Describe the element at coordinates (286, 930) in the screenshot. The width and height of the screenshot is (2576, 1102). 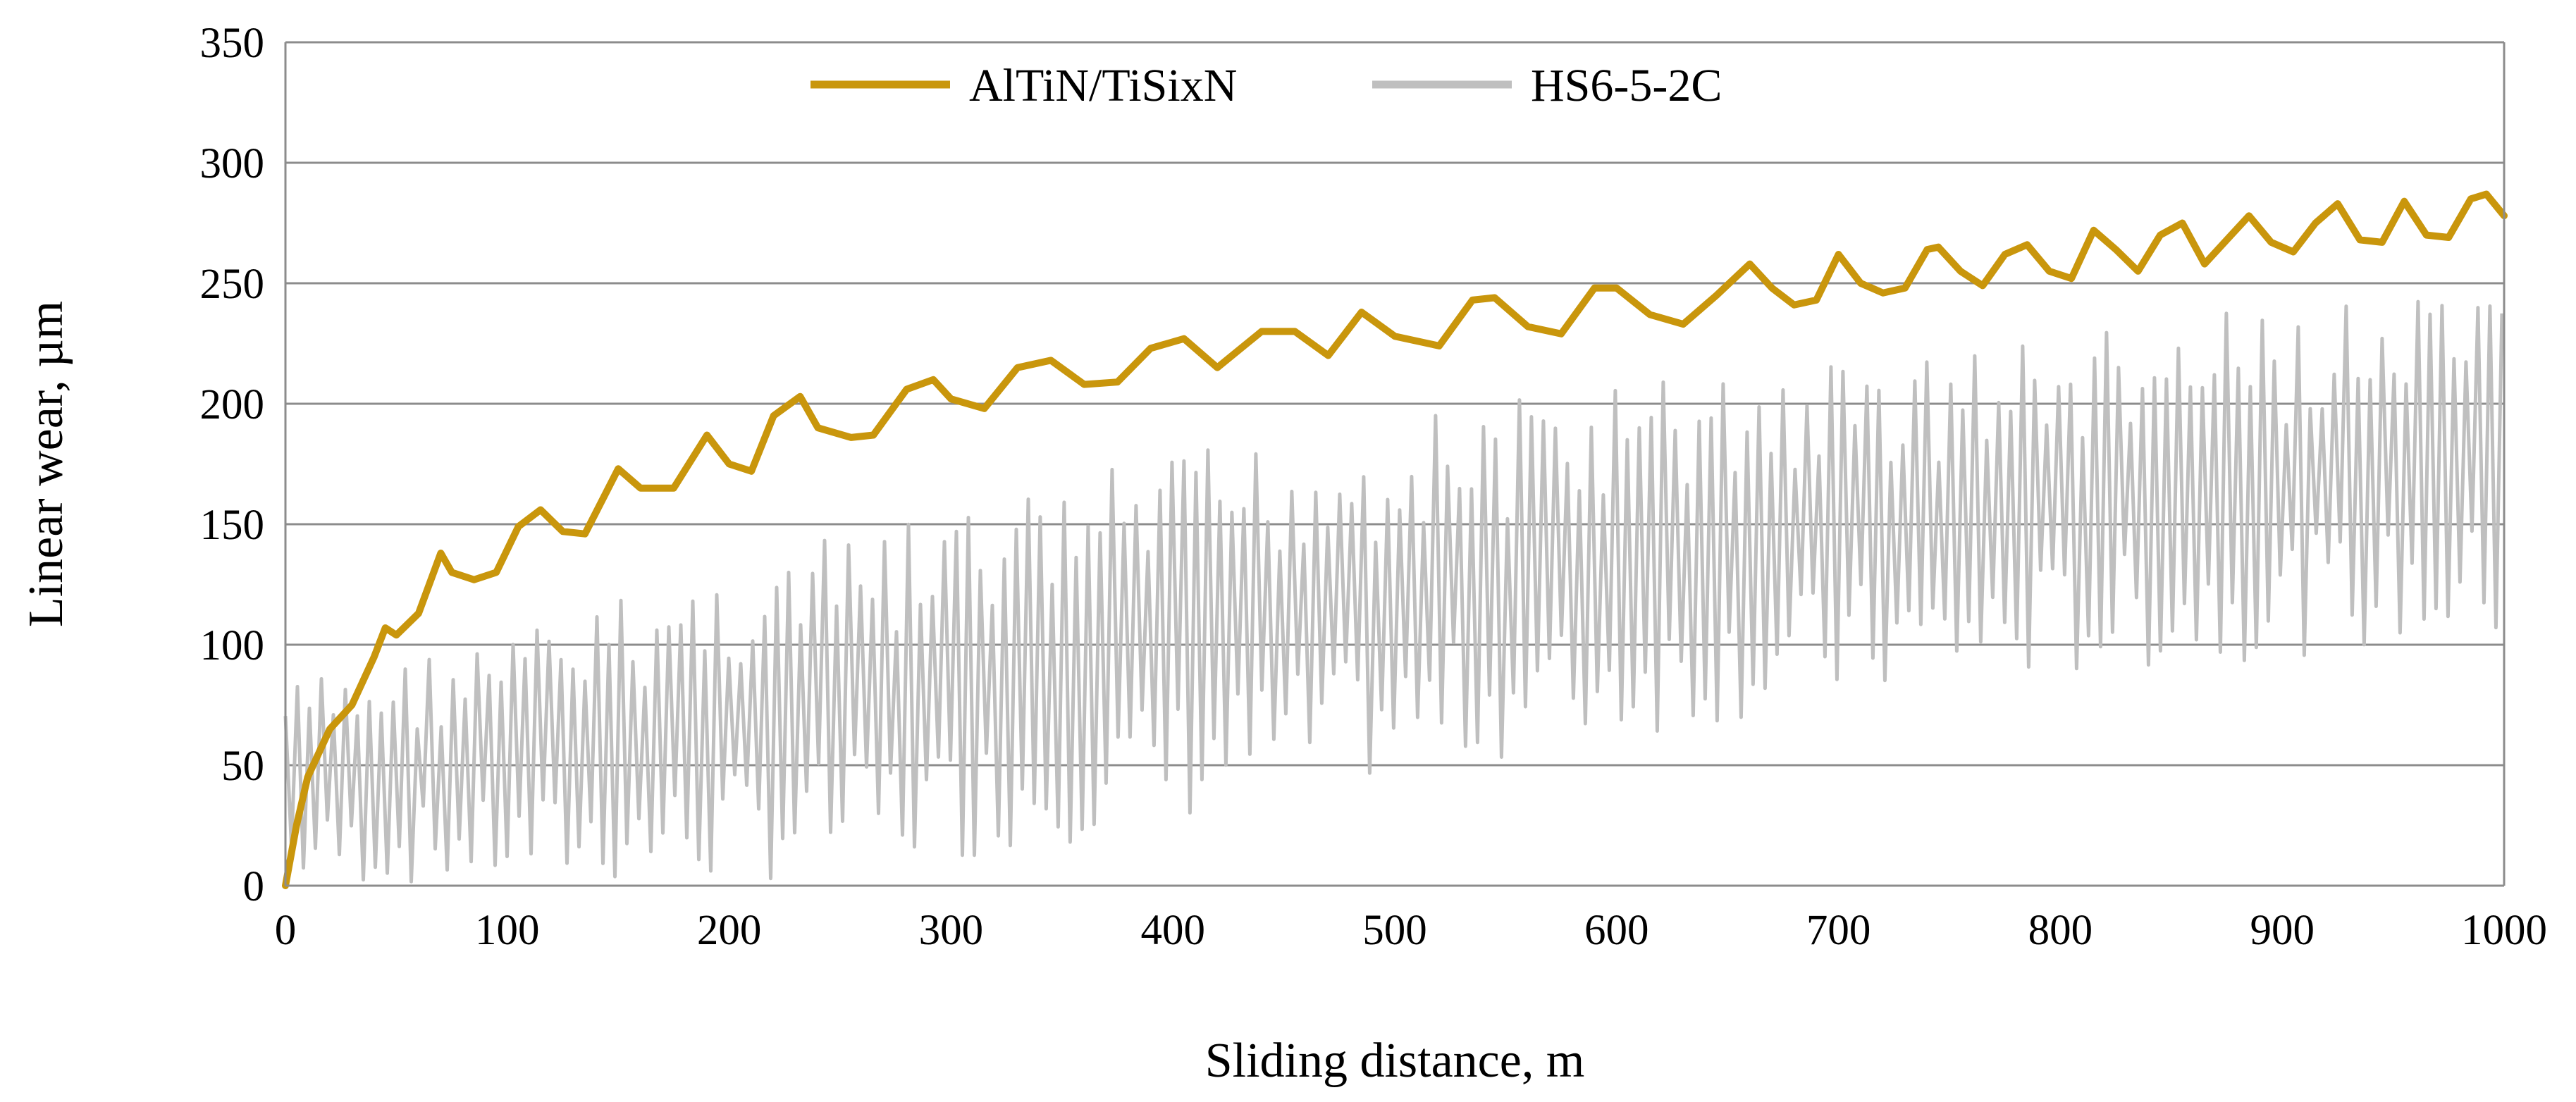
I see `x-tick-label-0: 0` at that location.